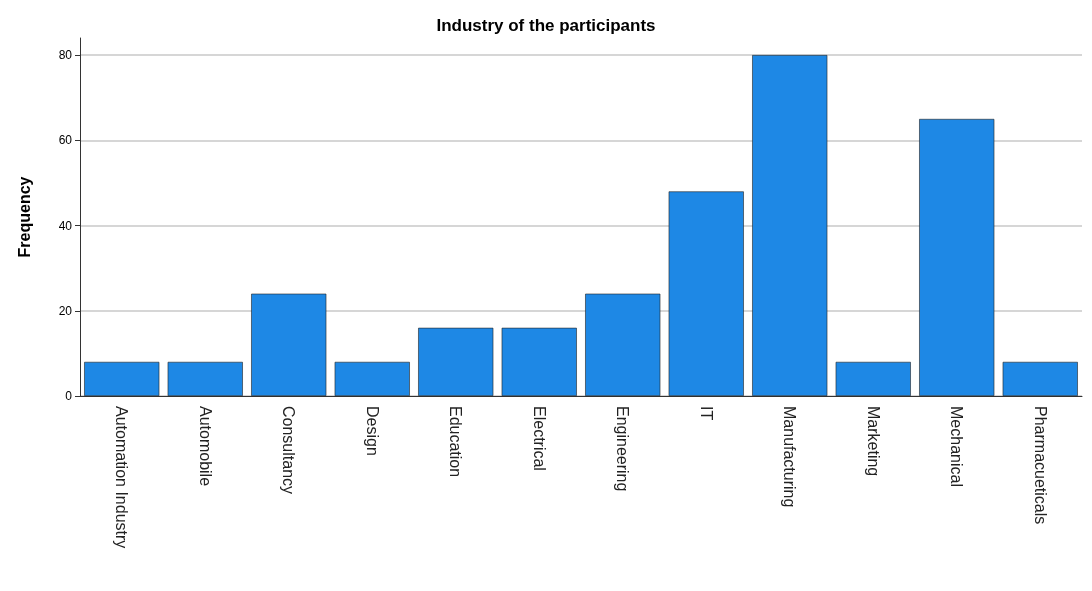  Describe the element at coordinates (623, 449) in the screenshot. I see `x-tick-label: Engineering` at that location.